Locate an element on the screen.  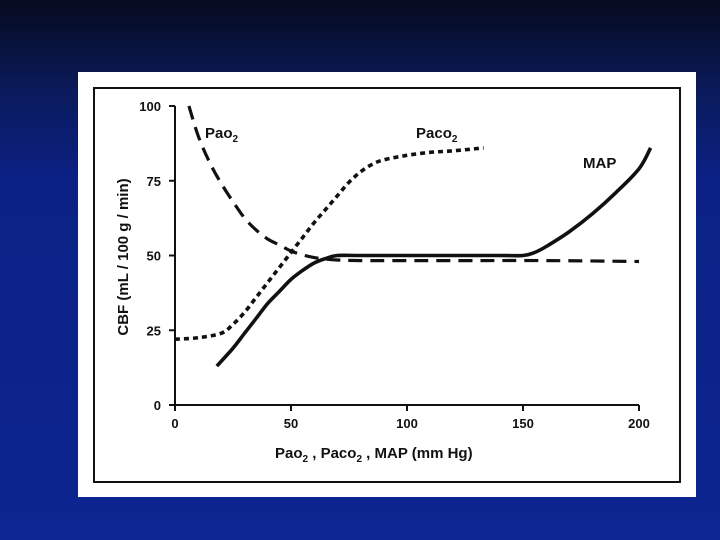
series-label-map: MAP is located at coordinates (599, 163).